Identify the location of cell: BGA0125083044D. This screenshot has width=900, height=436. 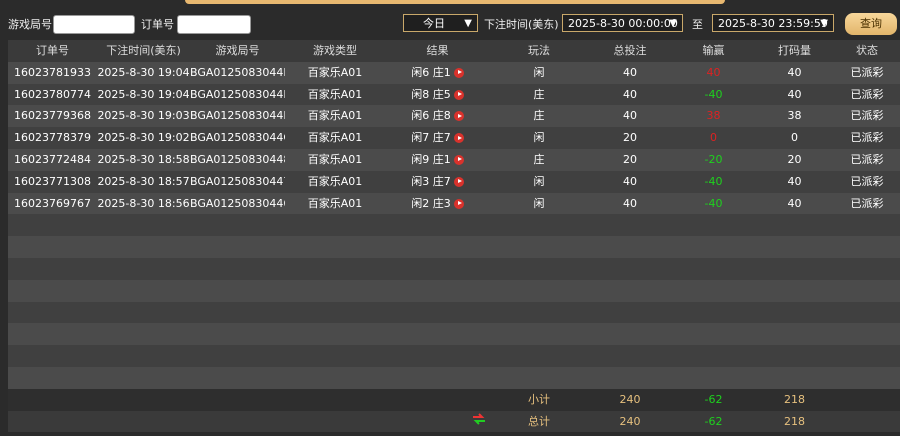
(237, 116).